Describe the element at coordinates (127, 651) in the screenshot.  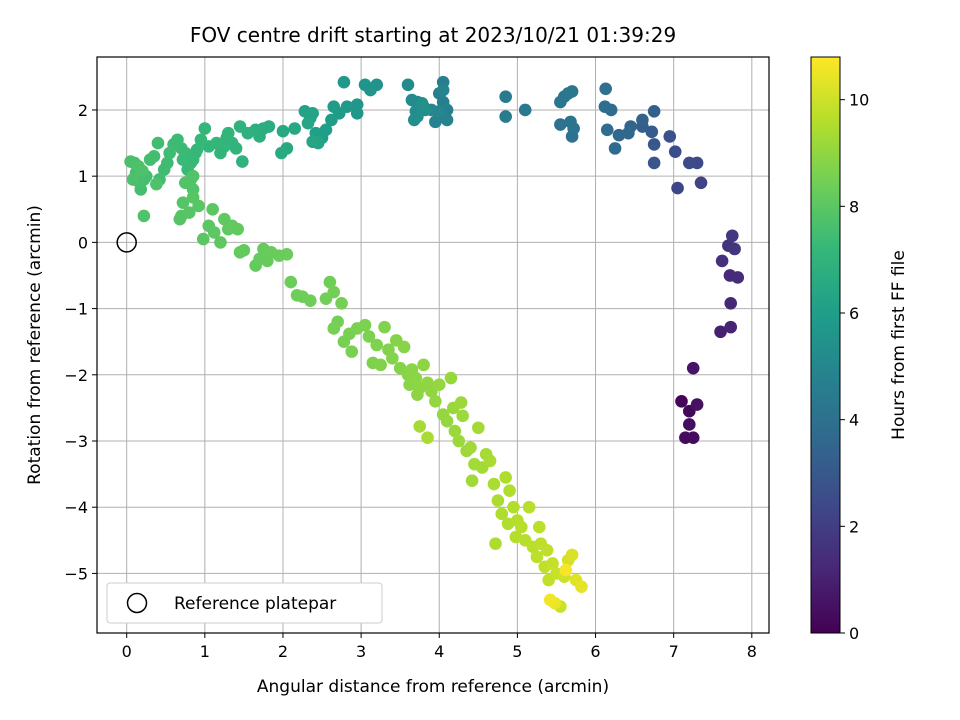
I see `x-tick-label: 0` at that location.